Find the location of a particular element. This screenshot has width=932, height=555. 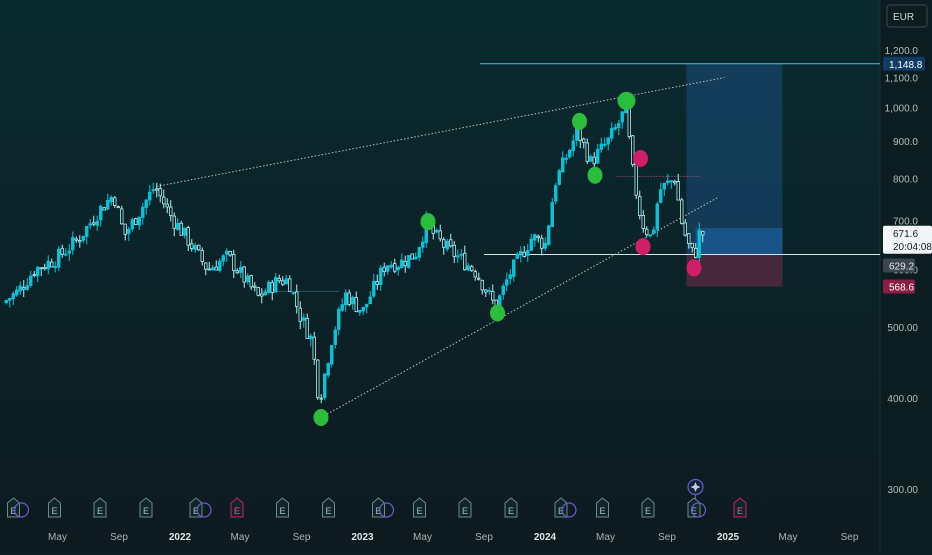

last-price-tag: 671.6 20:04:08 is located at coordinates (907, 239).